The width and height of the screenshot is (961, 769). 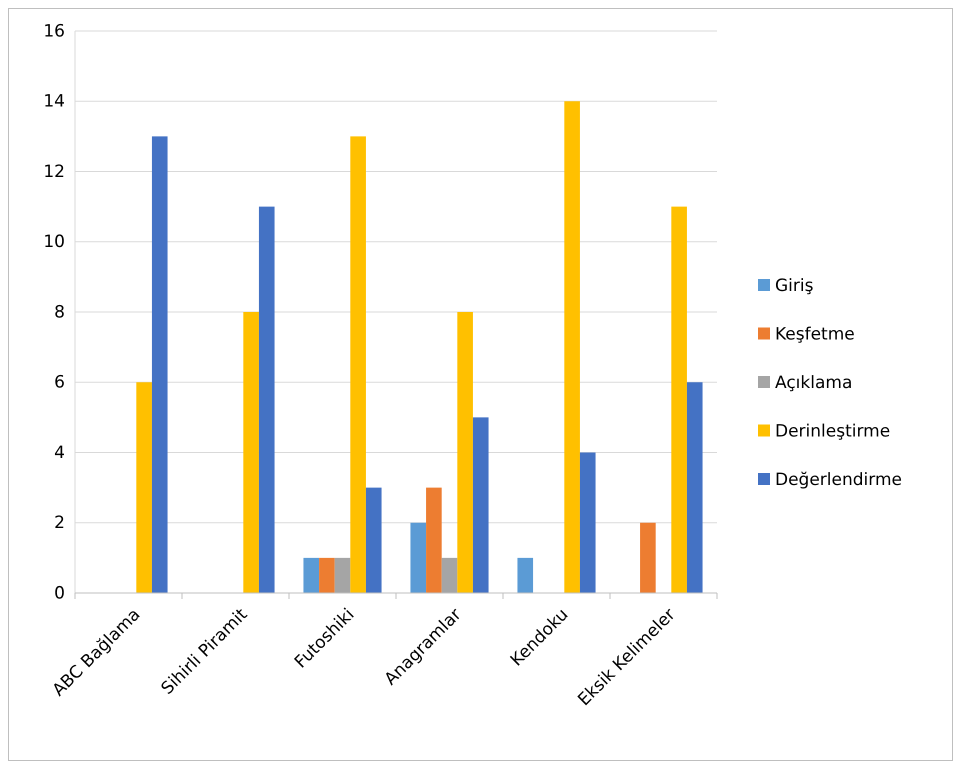 What do you see at coordinates (813, 382) in the screenshot?
I see `legend-label: Açıklama` at bounding box center [813, 382].